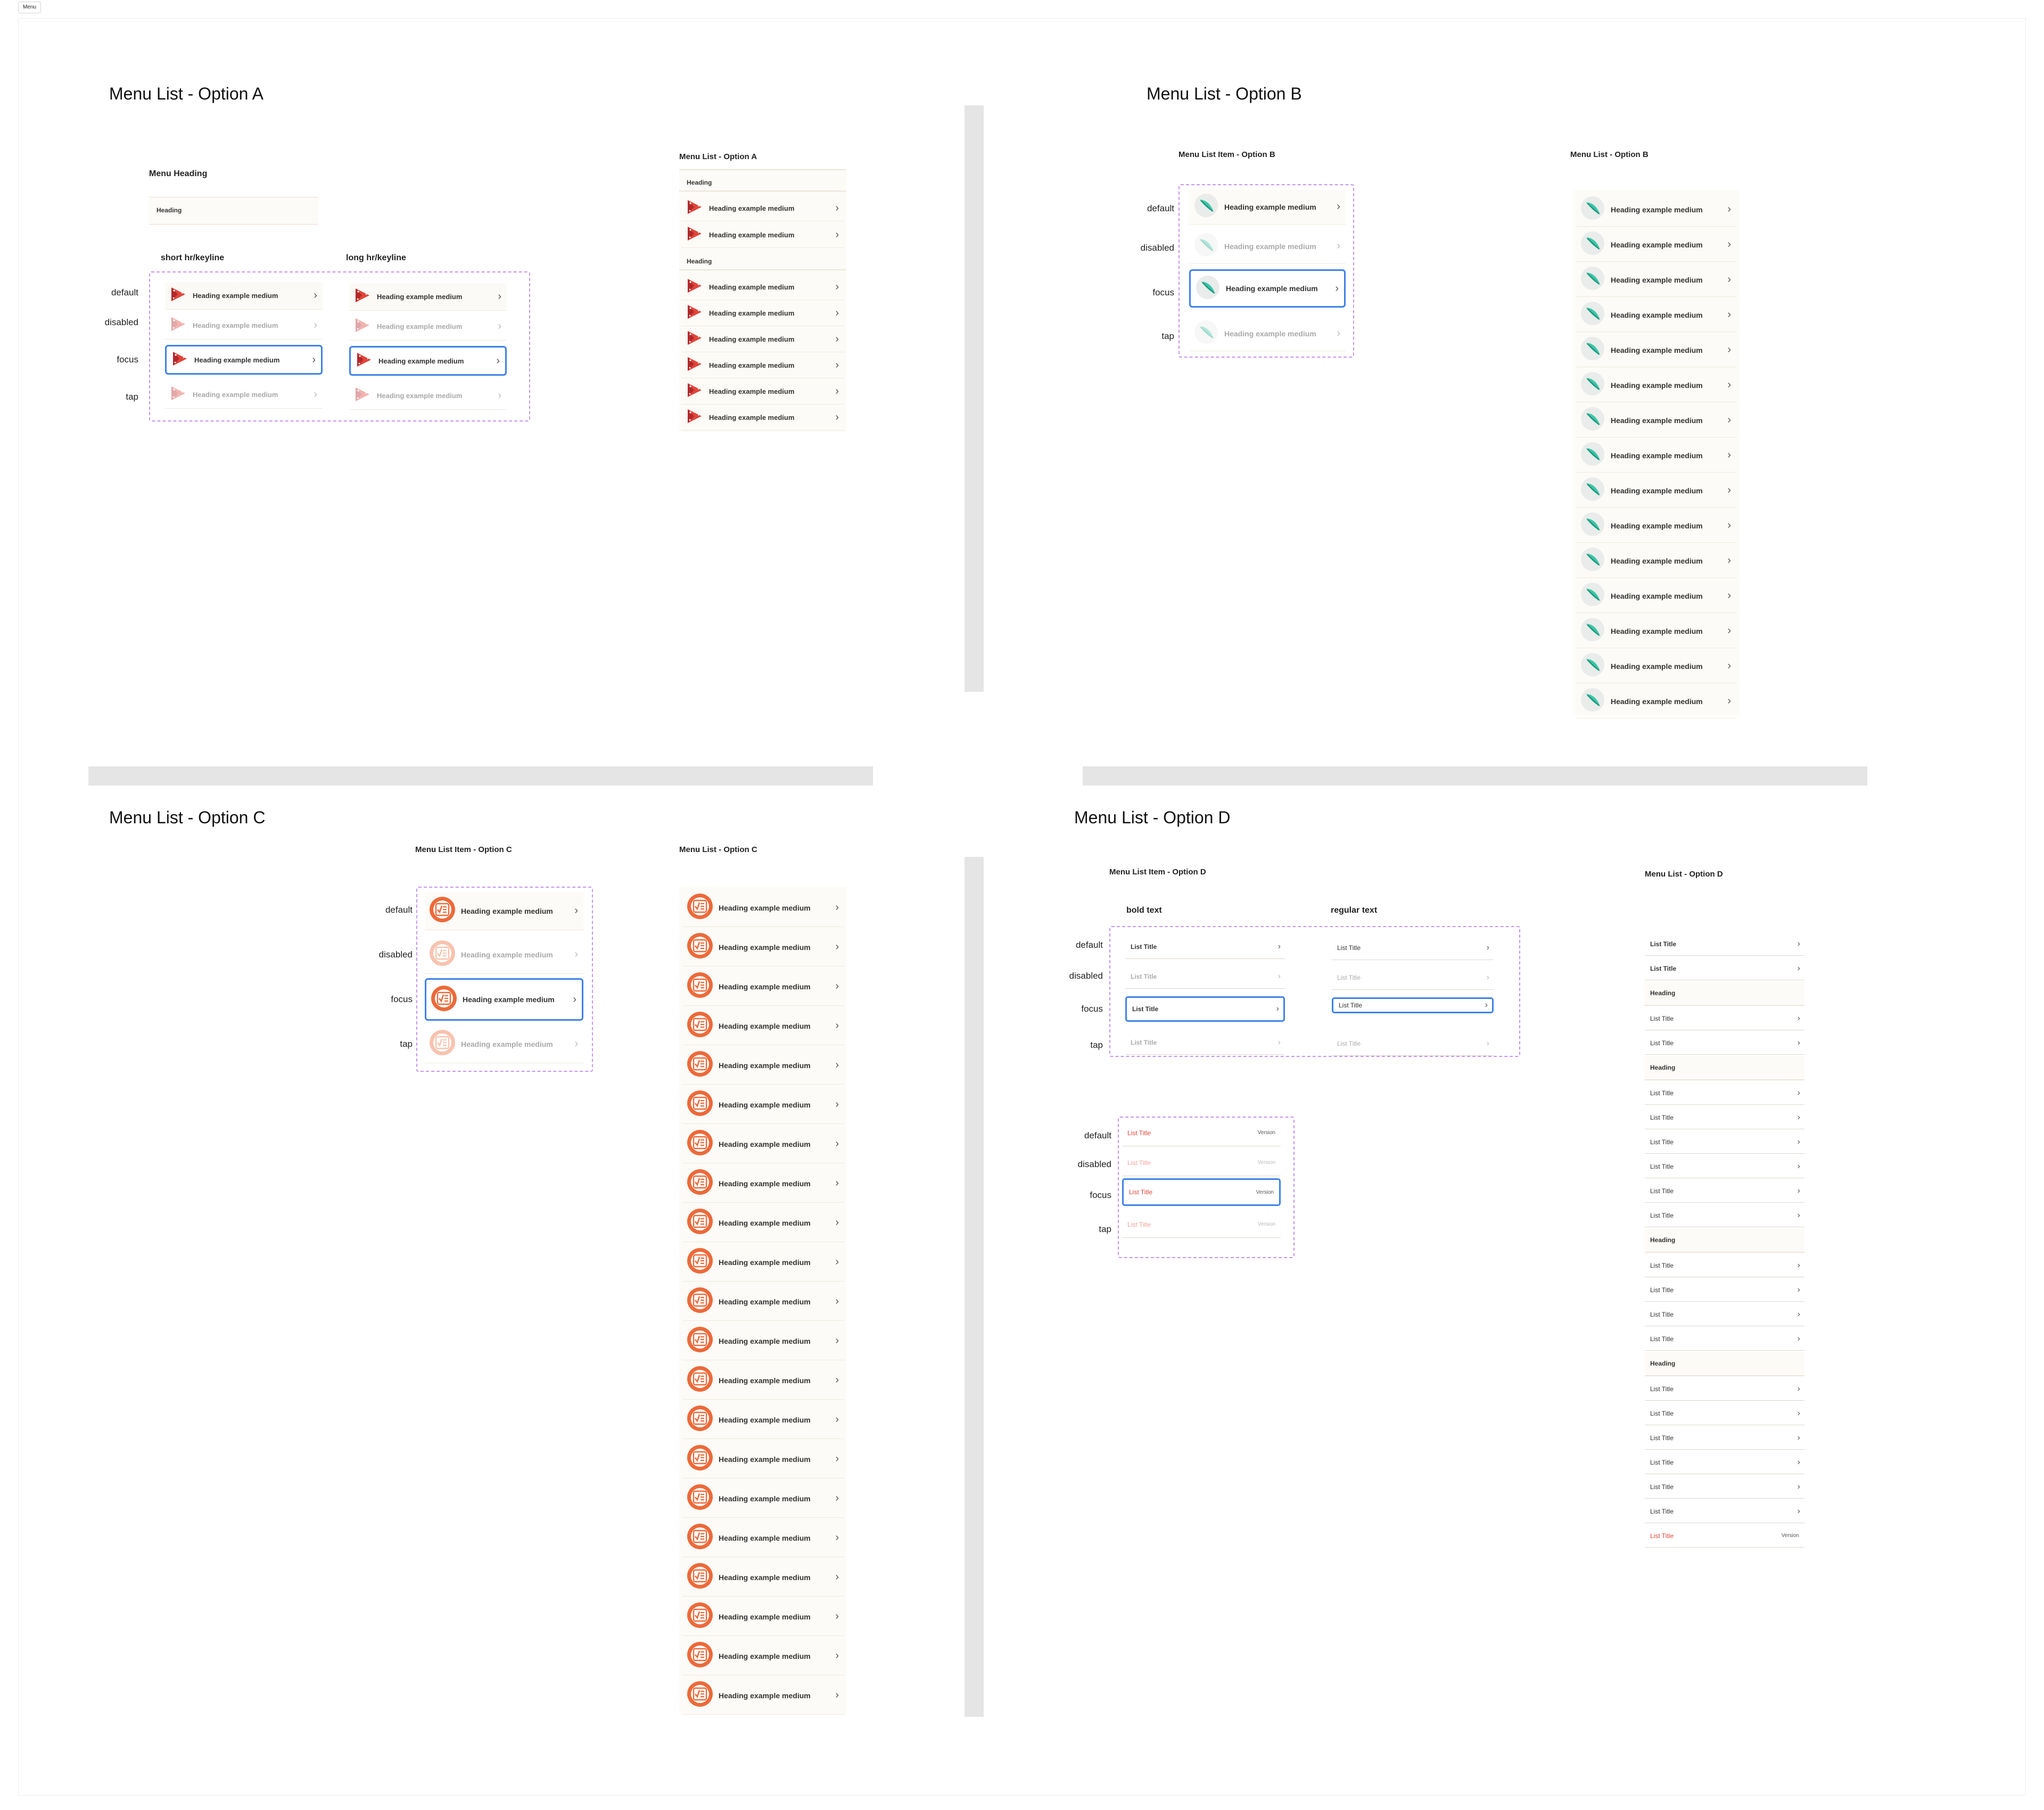  Describe the element at coordinates (428, 297) in the screenshot. I see `option-a-long-item-default: Heading example medium ›` at that location.